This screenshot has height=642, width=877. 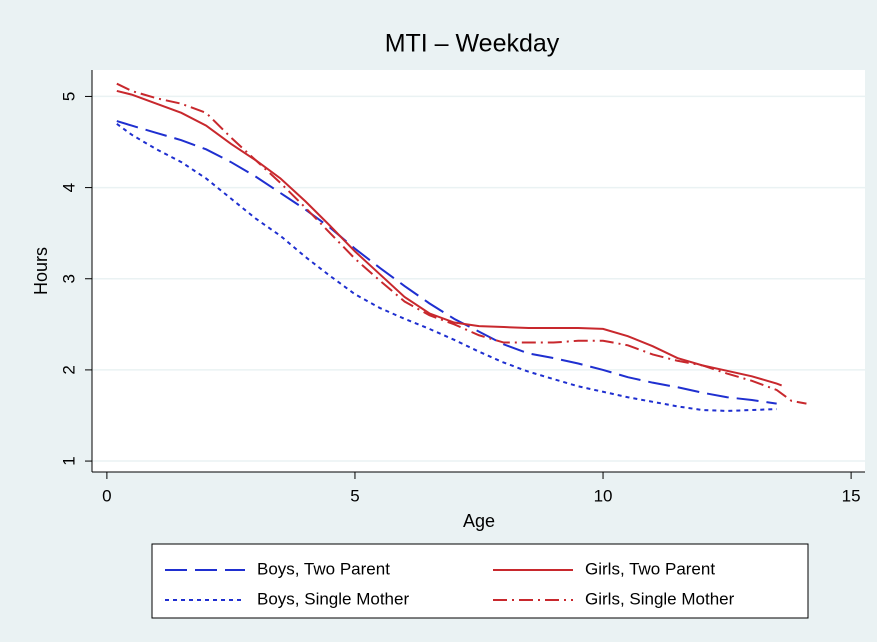 I want to click on chart-title: MTI – Weekday, so click(x=472, y=44).